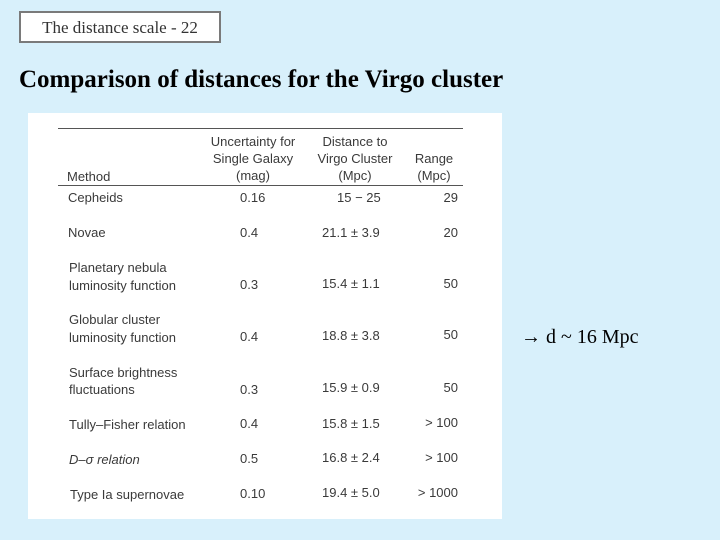  I want to click on slide-number-tag: The distance scale - 22, so click(120, 27).